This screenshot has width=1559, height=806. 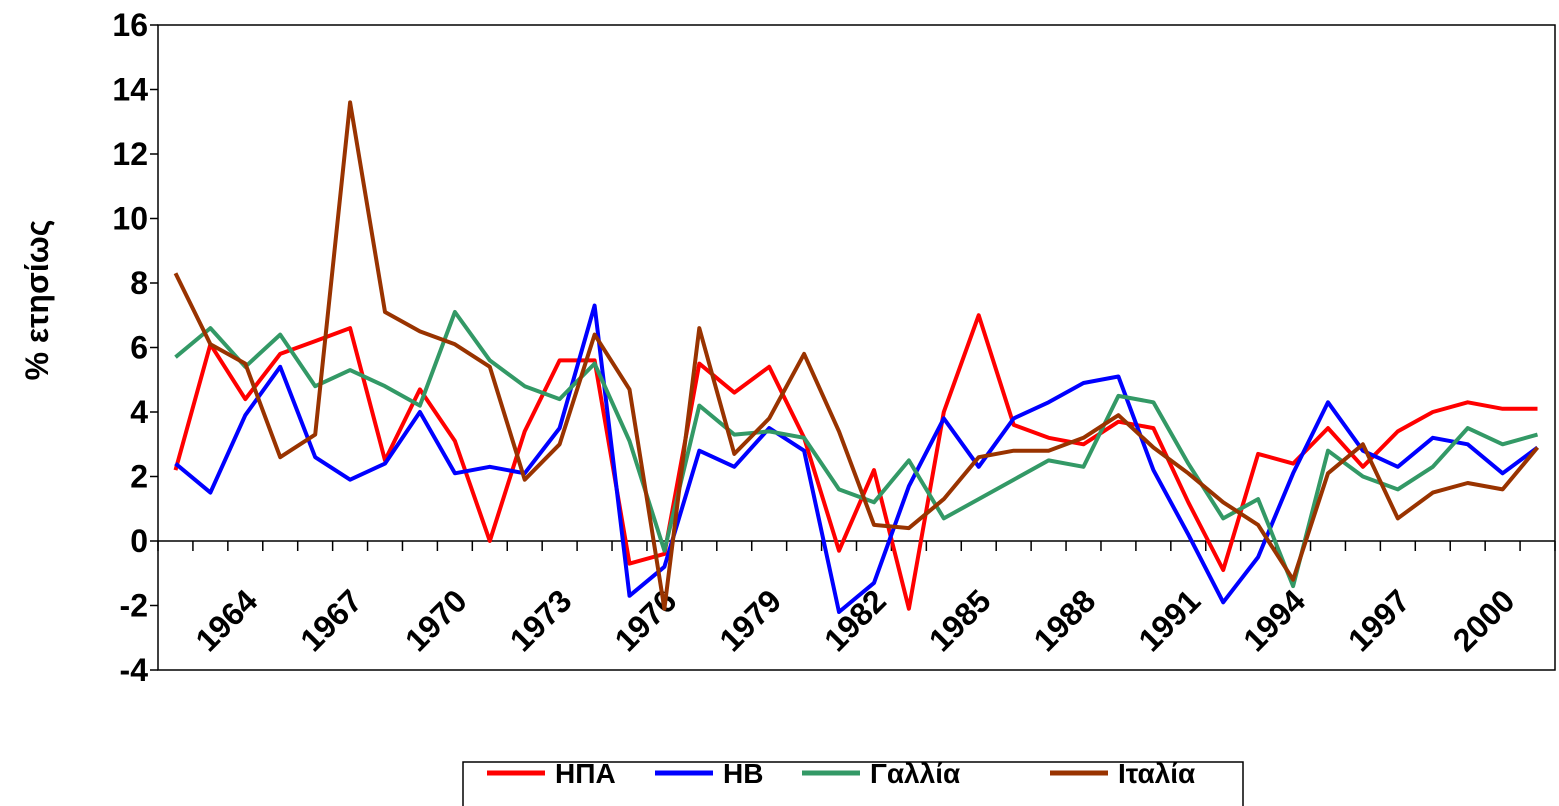 What do you see at coordinates (855, 620) in the screenshot?
I see `x-tick-label: 1982` at bounding box center [855, 620].